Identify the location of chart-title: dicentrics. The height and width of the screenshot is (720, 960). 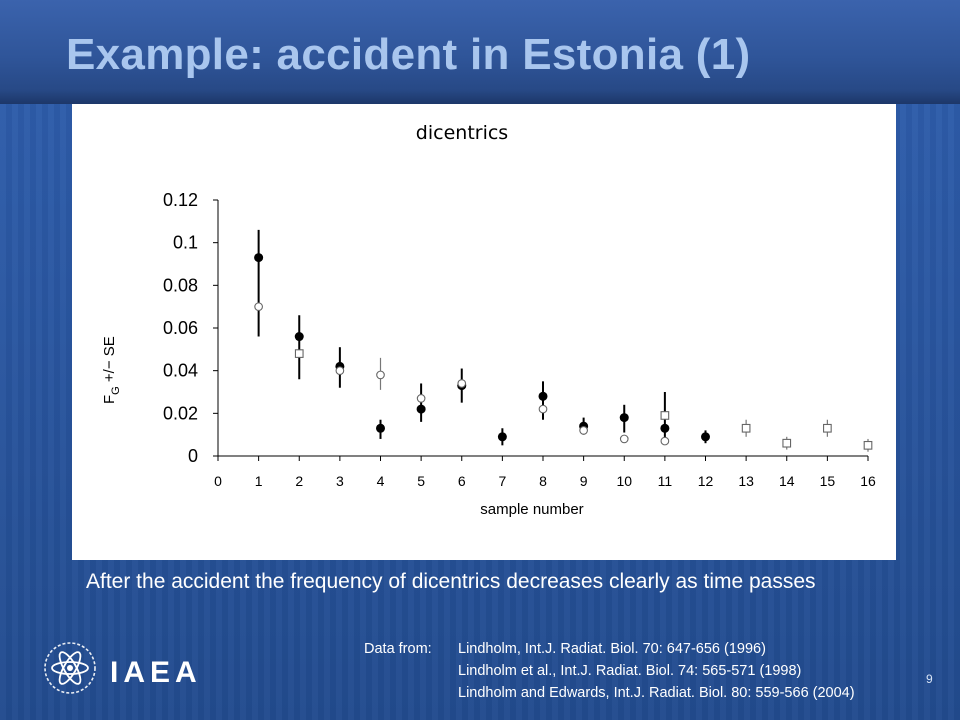
(462, 133).